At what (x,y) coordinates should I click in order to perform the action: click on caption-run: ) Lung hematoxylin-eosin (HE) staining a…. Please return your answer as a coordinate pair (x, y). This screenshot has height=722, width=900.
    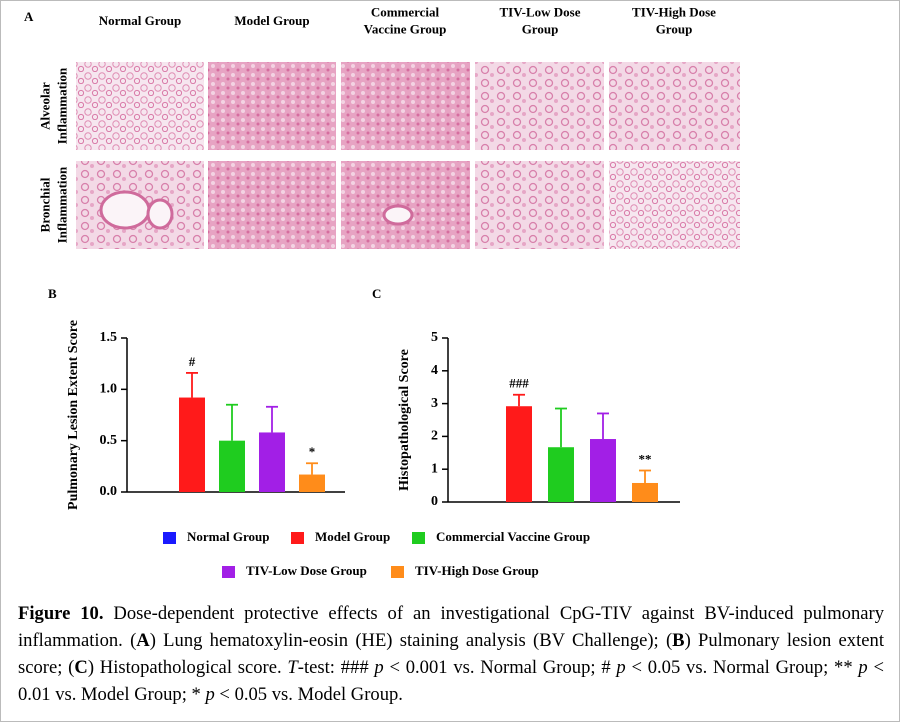
    Looking at the image, I should click on (411, 640).